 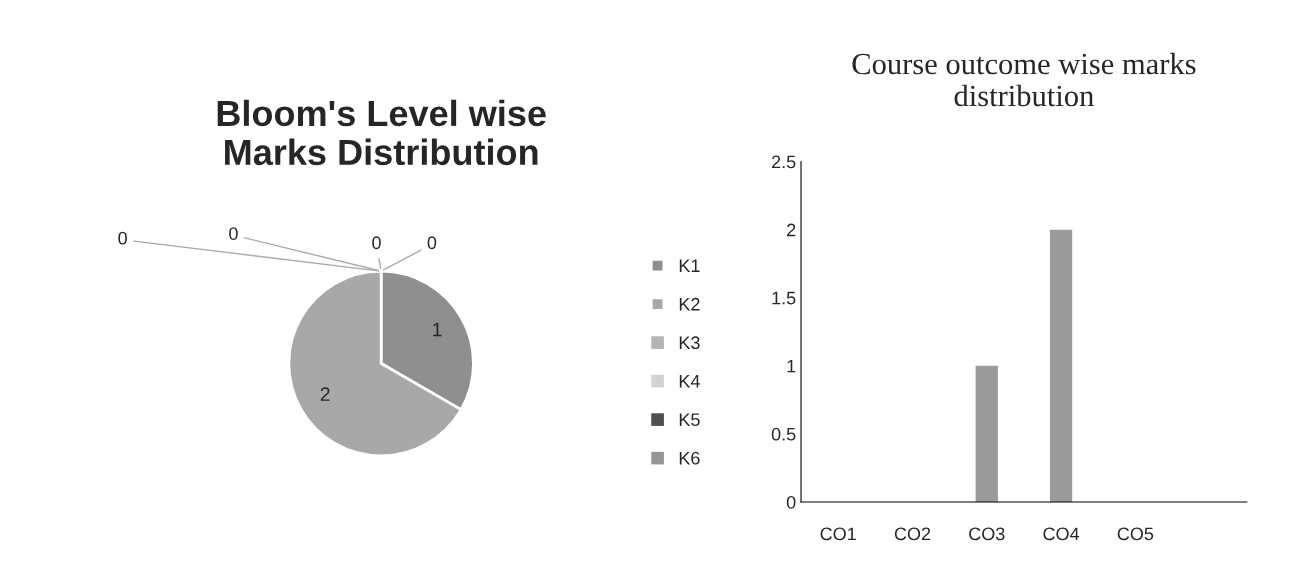 I want to click on legend-label: K6, so click(x=689, y=458).